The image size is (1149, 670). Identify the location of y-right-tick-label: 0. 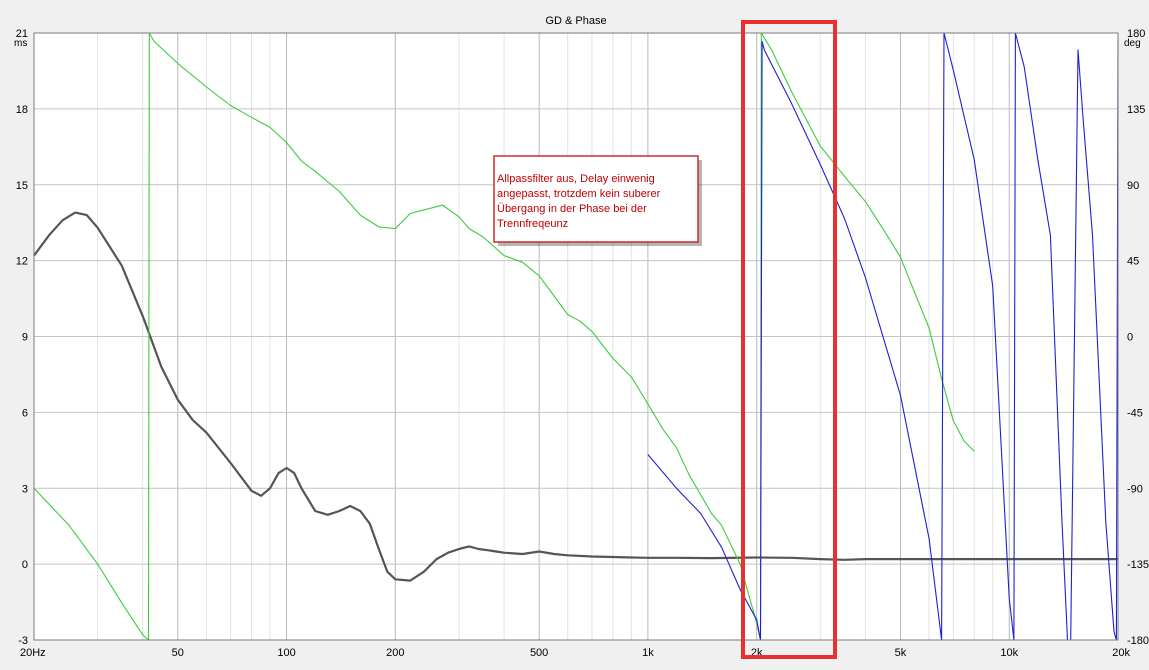
(1130, 338).